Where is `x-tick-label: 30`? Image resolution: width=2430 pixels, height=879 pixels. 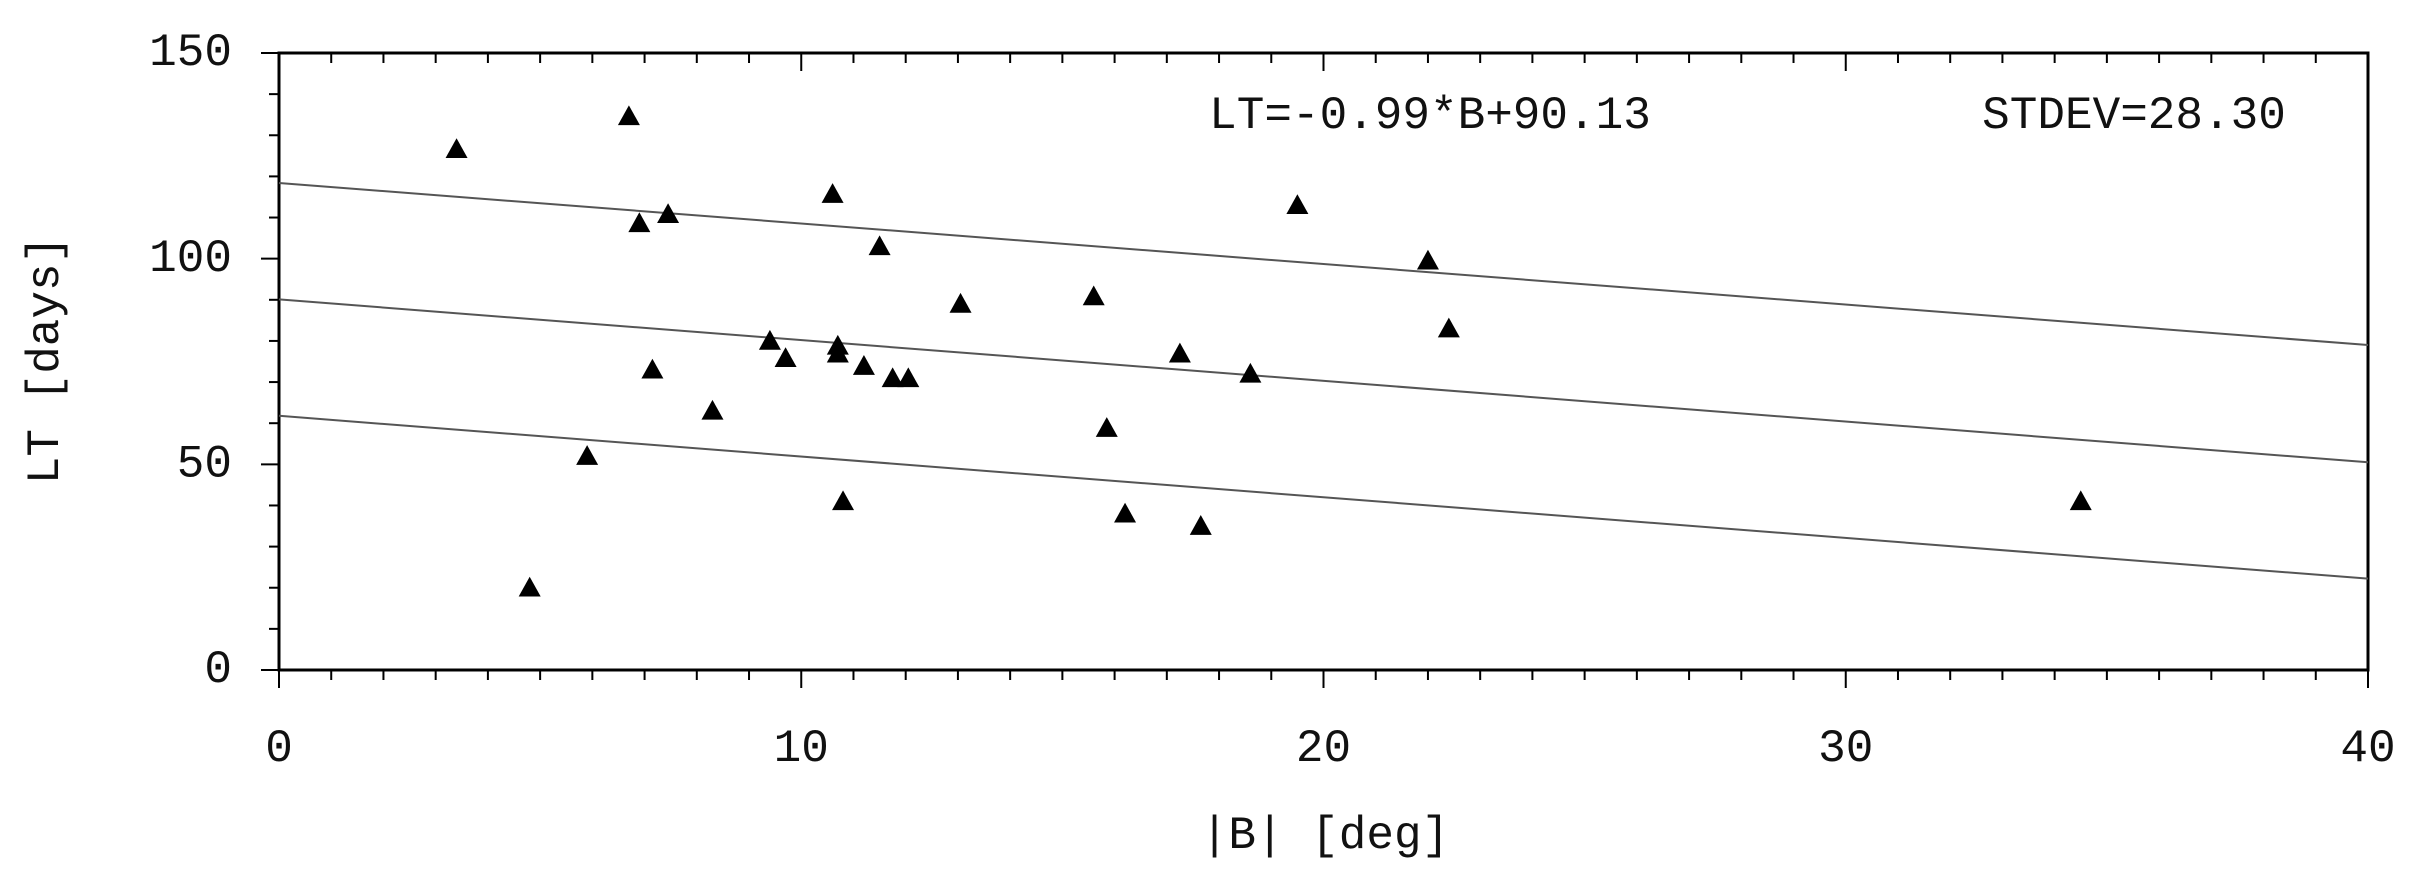
x-tick-label: 30 is located at coordinates (1845, 749).